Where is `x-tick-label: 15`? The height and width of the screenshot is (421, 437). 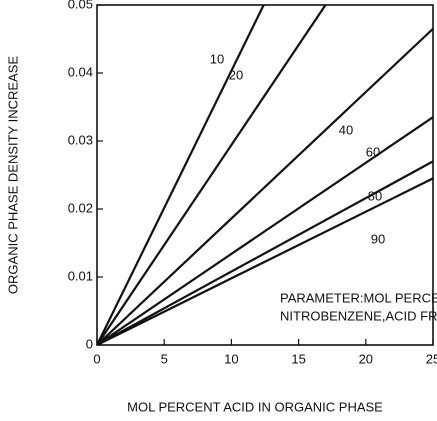 x-tick-label: 15 is located at coordinates (298, 358).